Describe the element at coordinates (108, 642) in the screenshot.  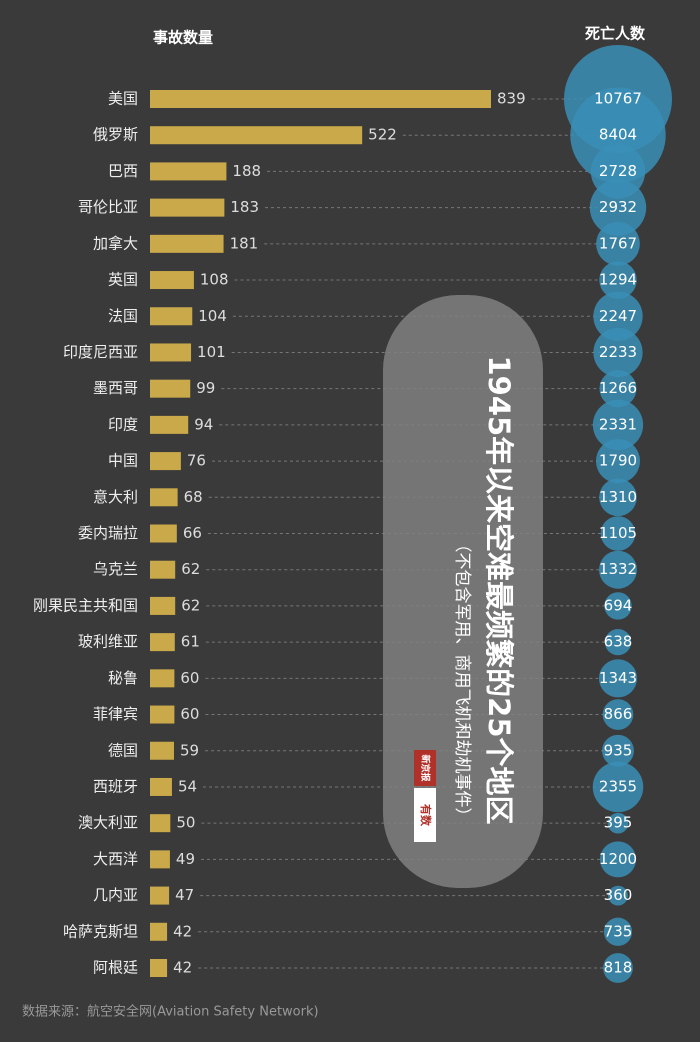
I see `category-label: 玻利维亚` at that location.